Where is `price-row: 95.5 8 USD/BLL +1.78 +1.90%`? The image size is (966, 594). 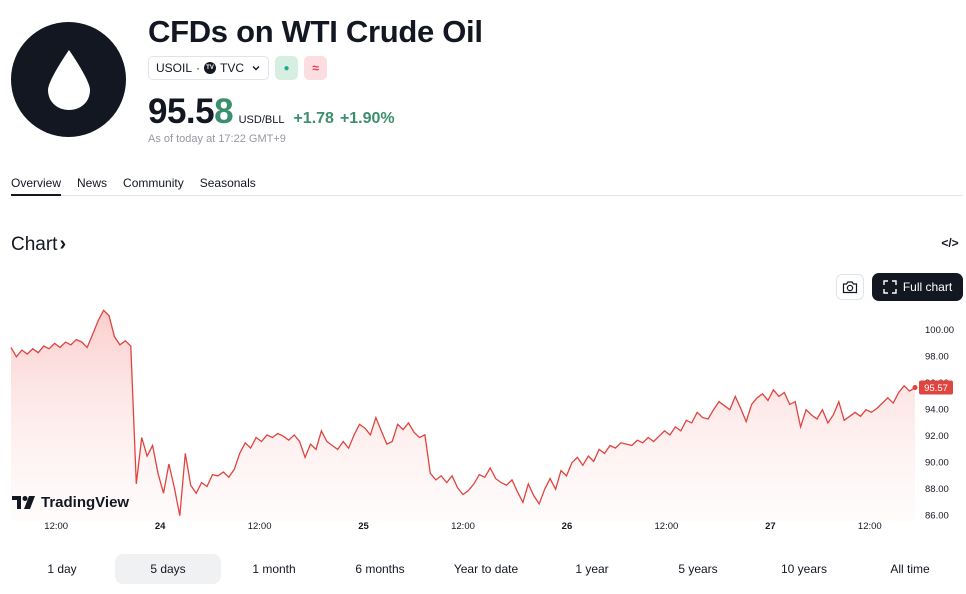
price-row: 95.5 8 USD/BLL +1.78 +1.90% is located at coordinates (271, 112).